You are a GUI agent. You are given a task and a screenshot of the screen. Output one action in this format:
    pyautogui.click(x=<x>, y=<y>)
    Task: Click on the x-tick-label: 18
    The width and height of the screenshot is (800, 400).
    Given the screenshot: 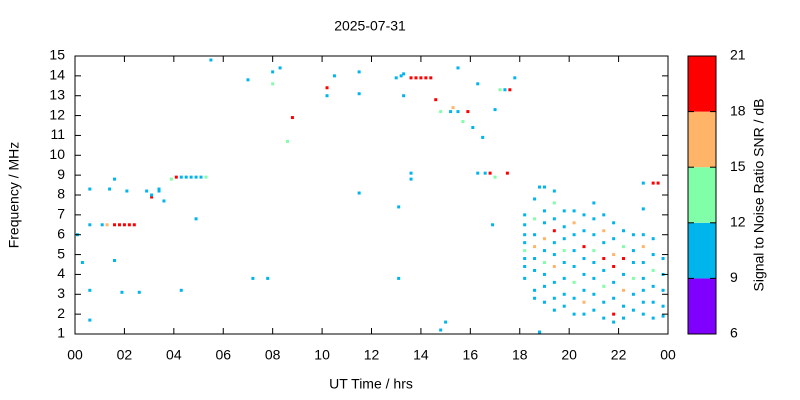 What is the action you would take?
    pyautogui.click(x=520, y=355)
    